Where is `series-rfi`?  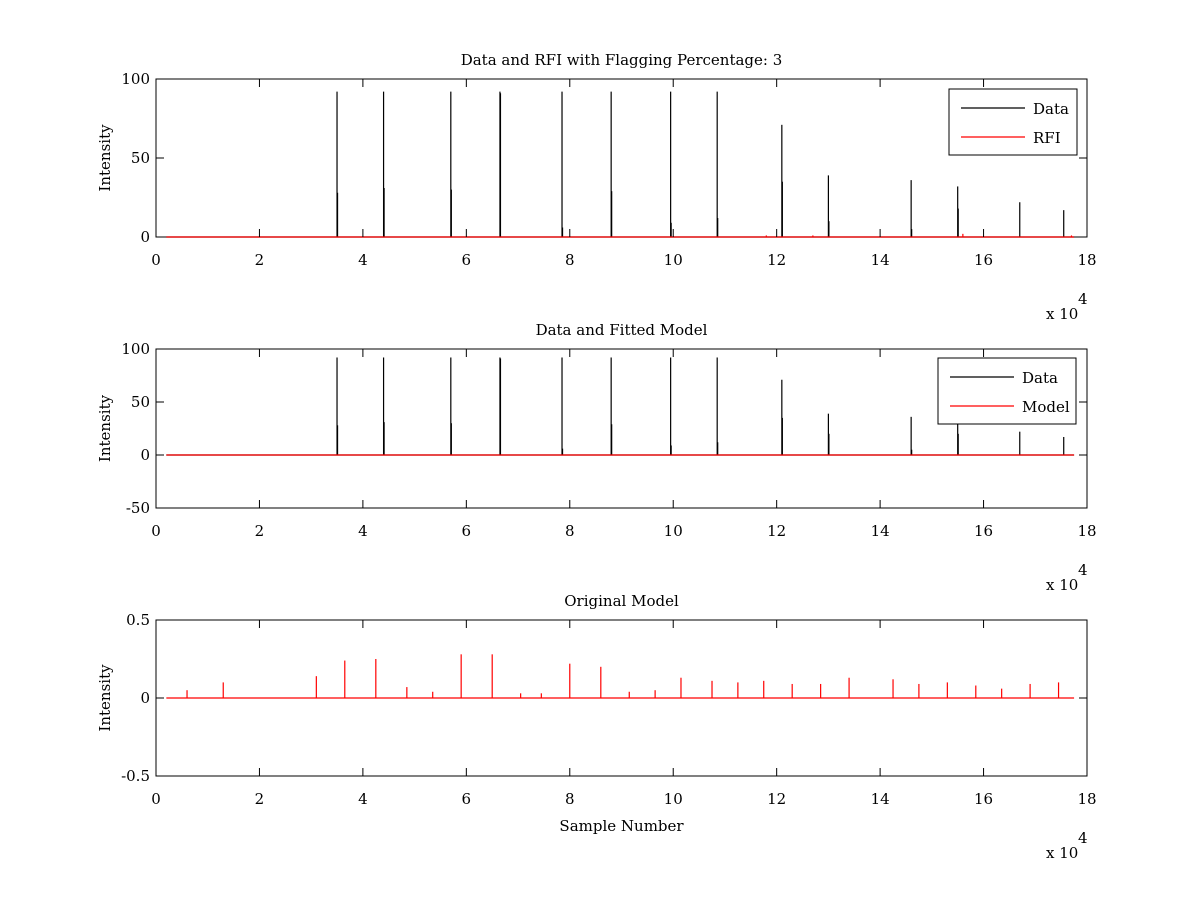
series-rfi is located at coordinates (620, 235).